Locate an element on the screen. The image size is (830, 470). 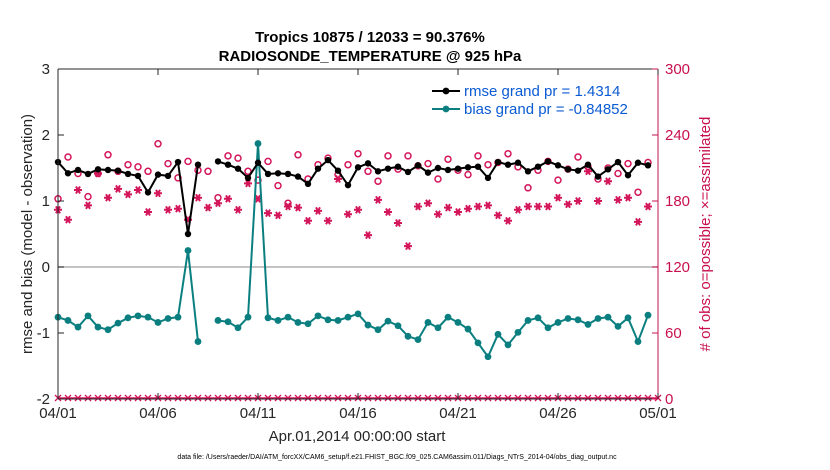
x-tick-label: 05/01 is located at coordinates (658, 413).